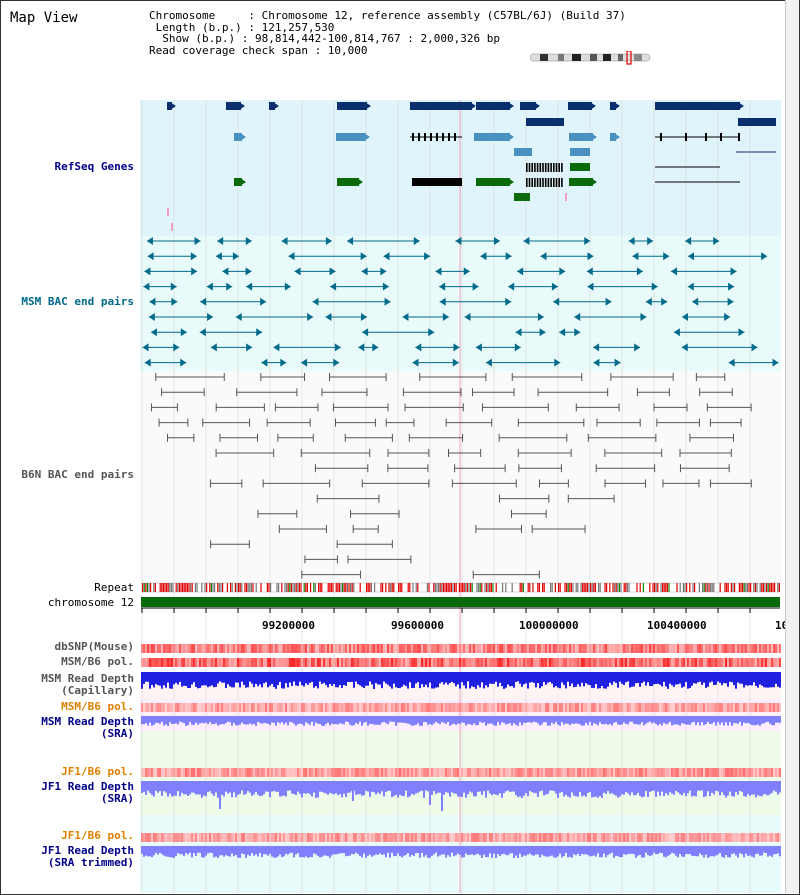 The width and height of the screenshot is (800, 895). I want to click on gene-exon, so click(535, 182).